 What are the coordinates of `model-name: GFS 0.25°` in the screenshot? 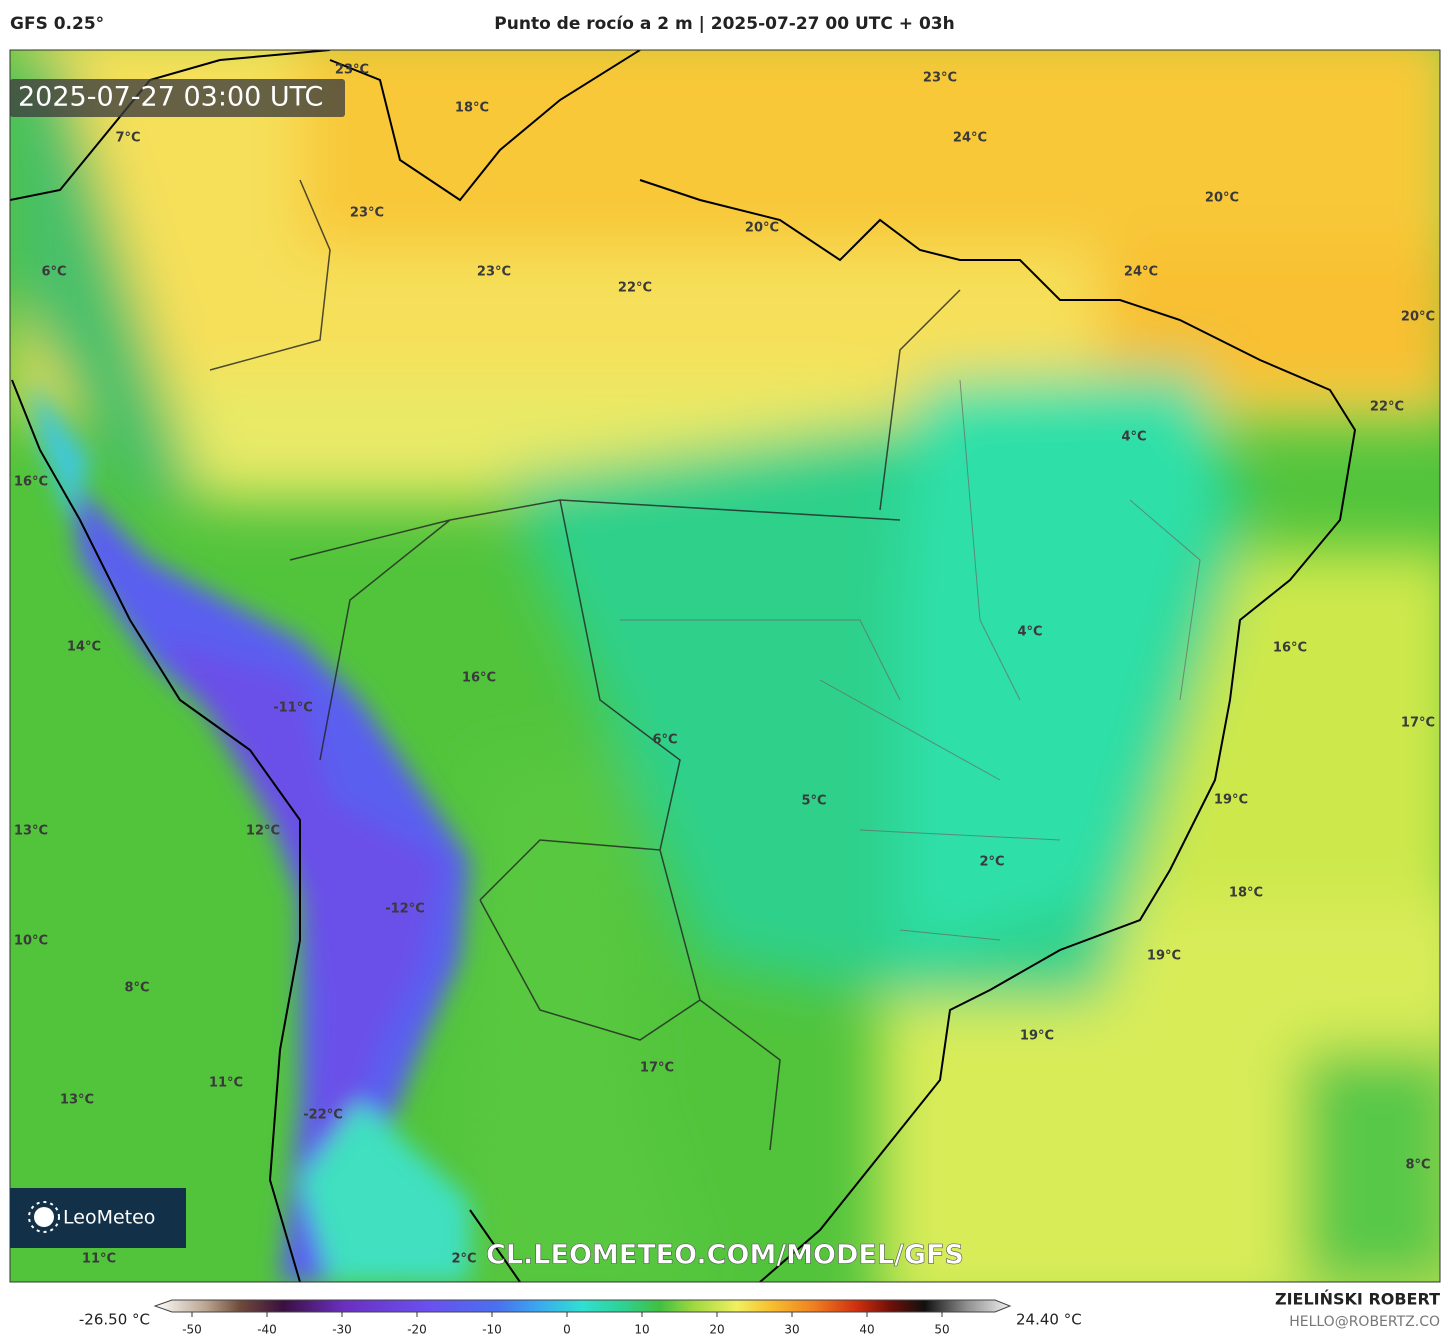 It's located at (57, 24).